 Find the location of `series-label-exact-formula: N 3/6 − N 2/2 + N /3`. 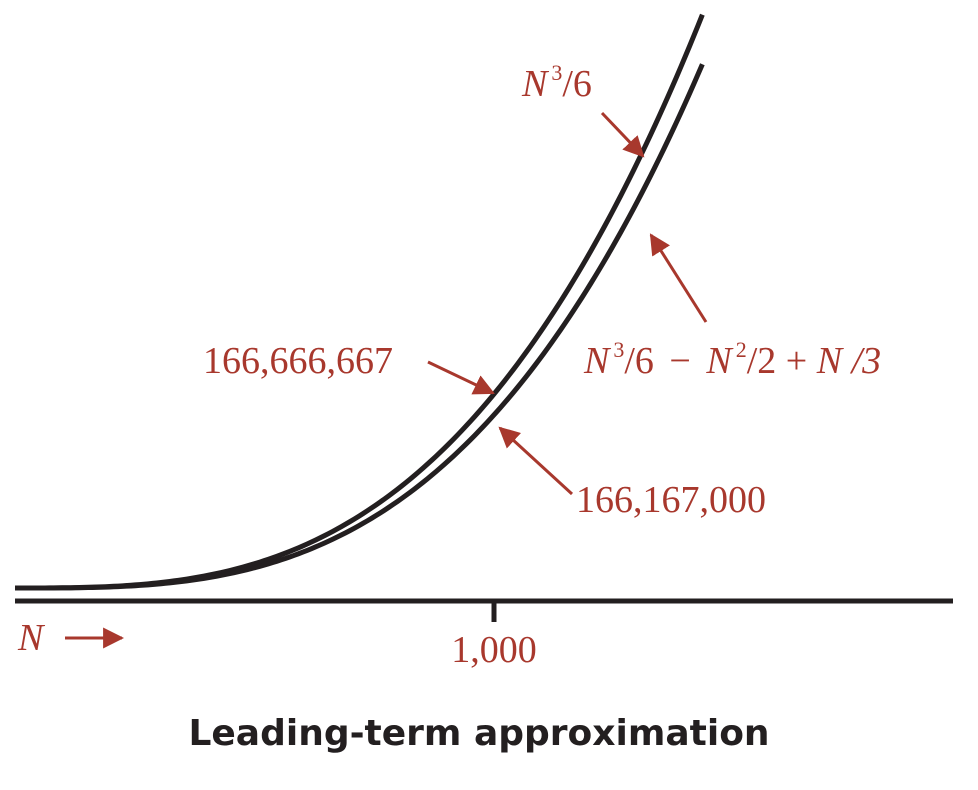

series-label-exact-formula: N 3/6 − N 2/2 + N /3 is located at coordinates (732, 359).